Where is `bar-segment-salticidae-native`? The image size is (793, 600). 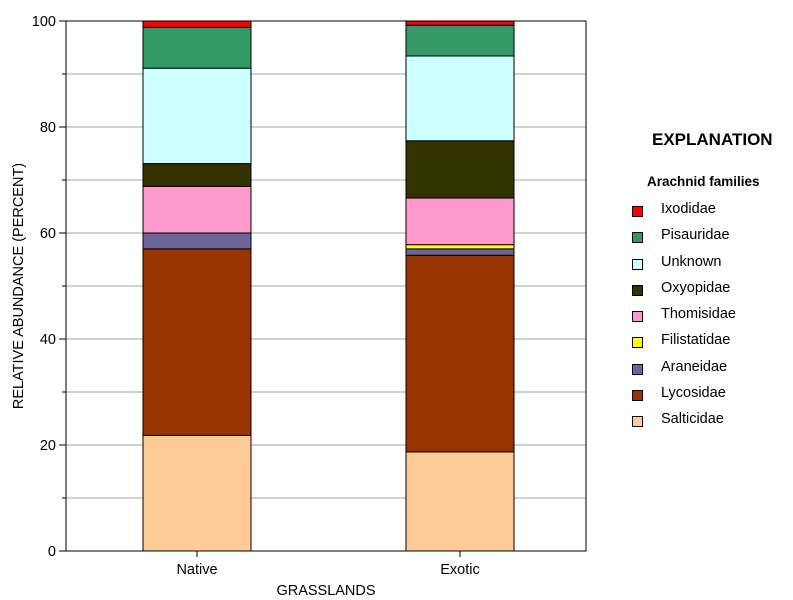 bar-segment-salticidae-native is located at coordinates (197, 493).